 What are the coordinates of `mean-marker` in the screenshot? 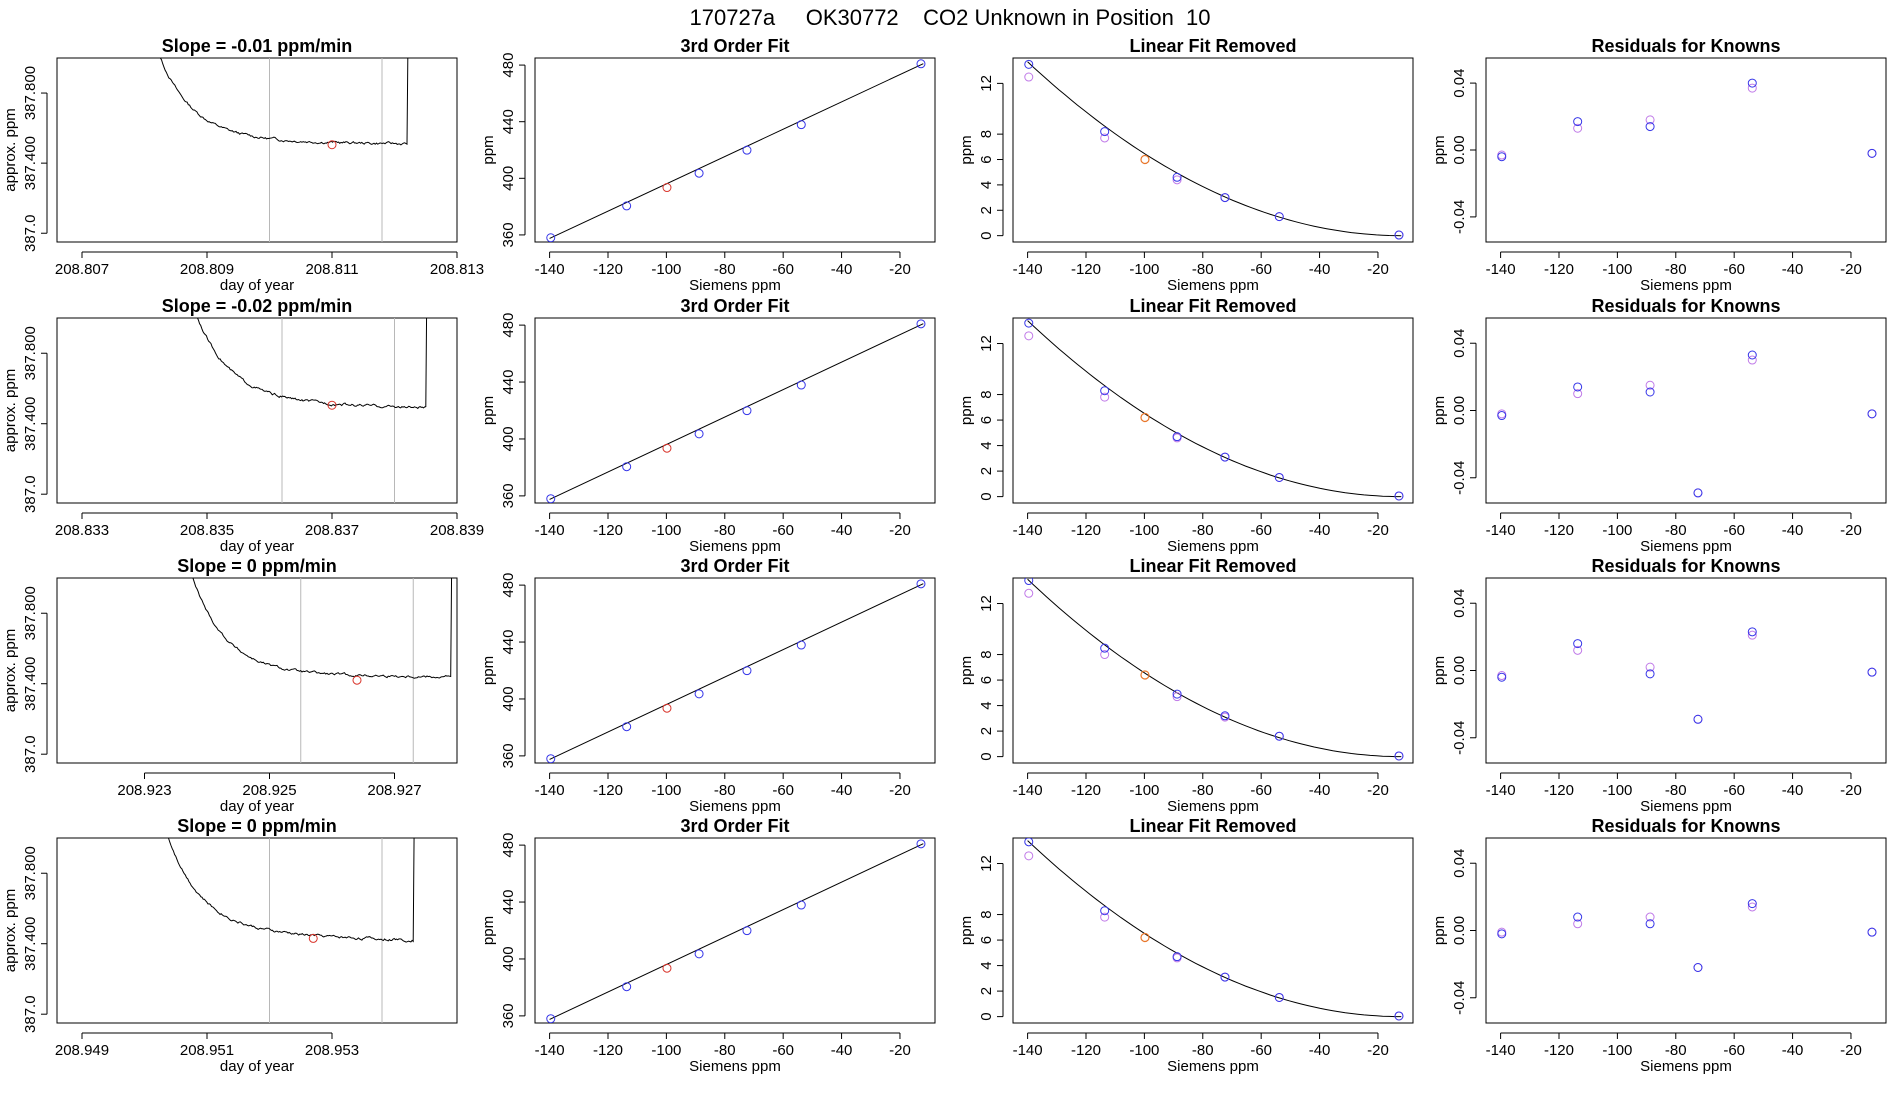 It's located at (332, 405).